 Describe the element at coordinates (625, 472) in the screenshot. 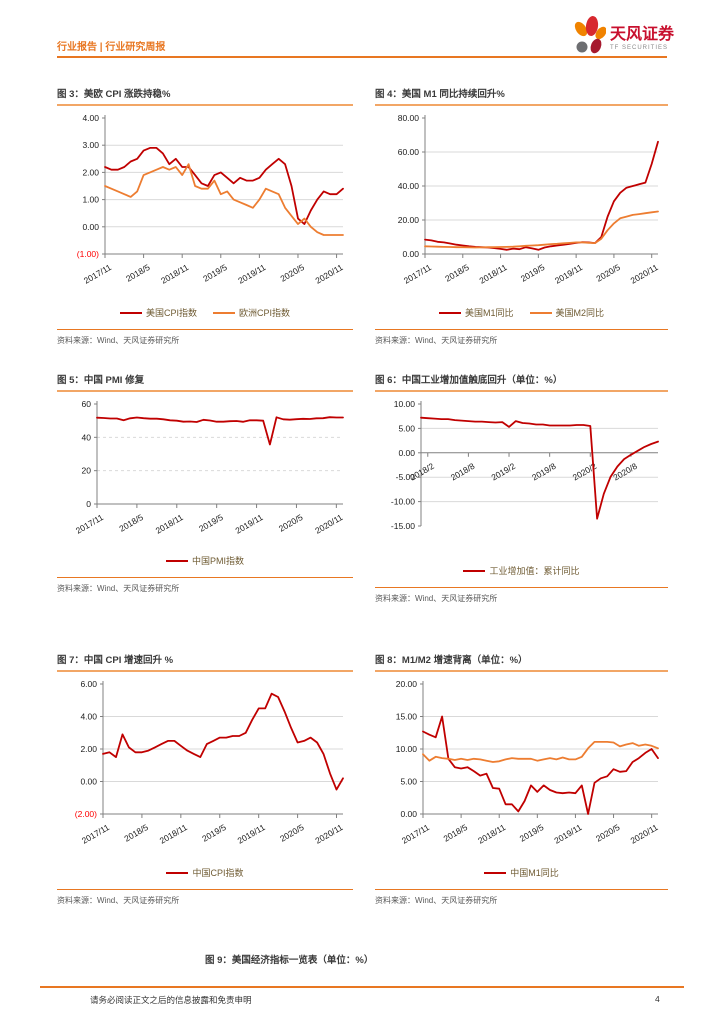

I see `svg-text: 2020/8` at that location.